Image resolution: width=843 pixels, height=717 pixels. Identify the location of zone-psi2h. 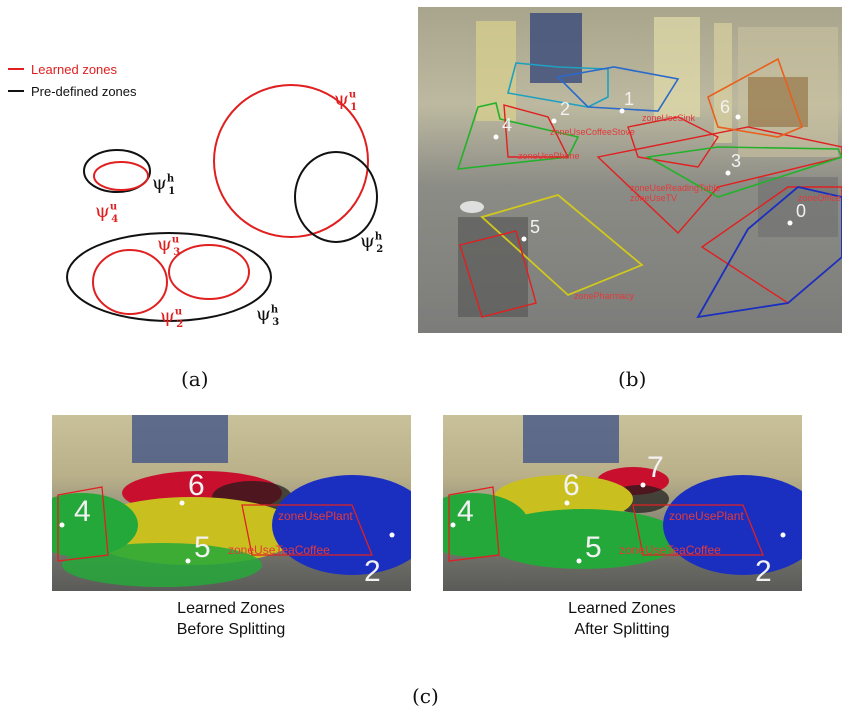
(336, 197).